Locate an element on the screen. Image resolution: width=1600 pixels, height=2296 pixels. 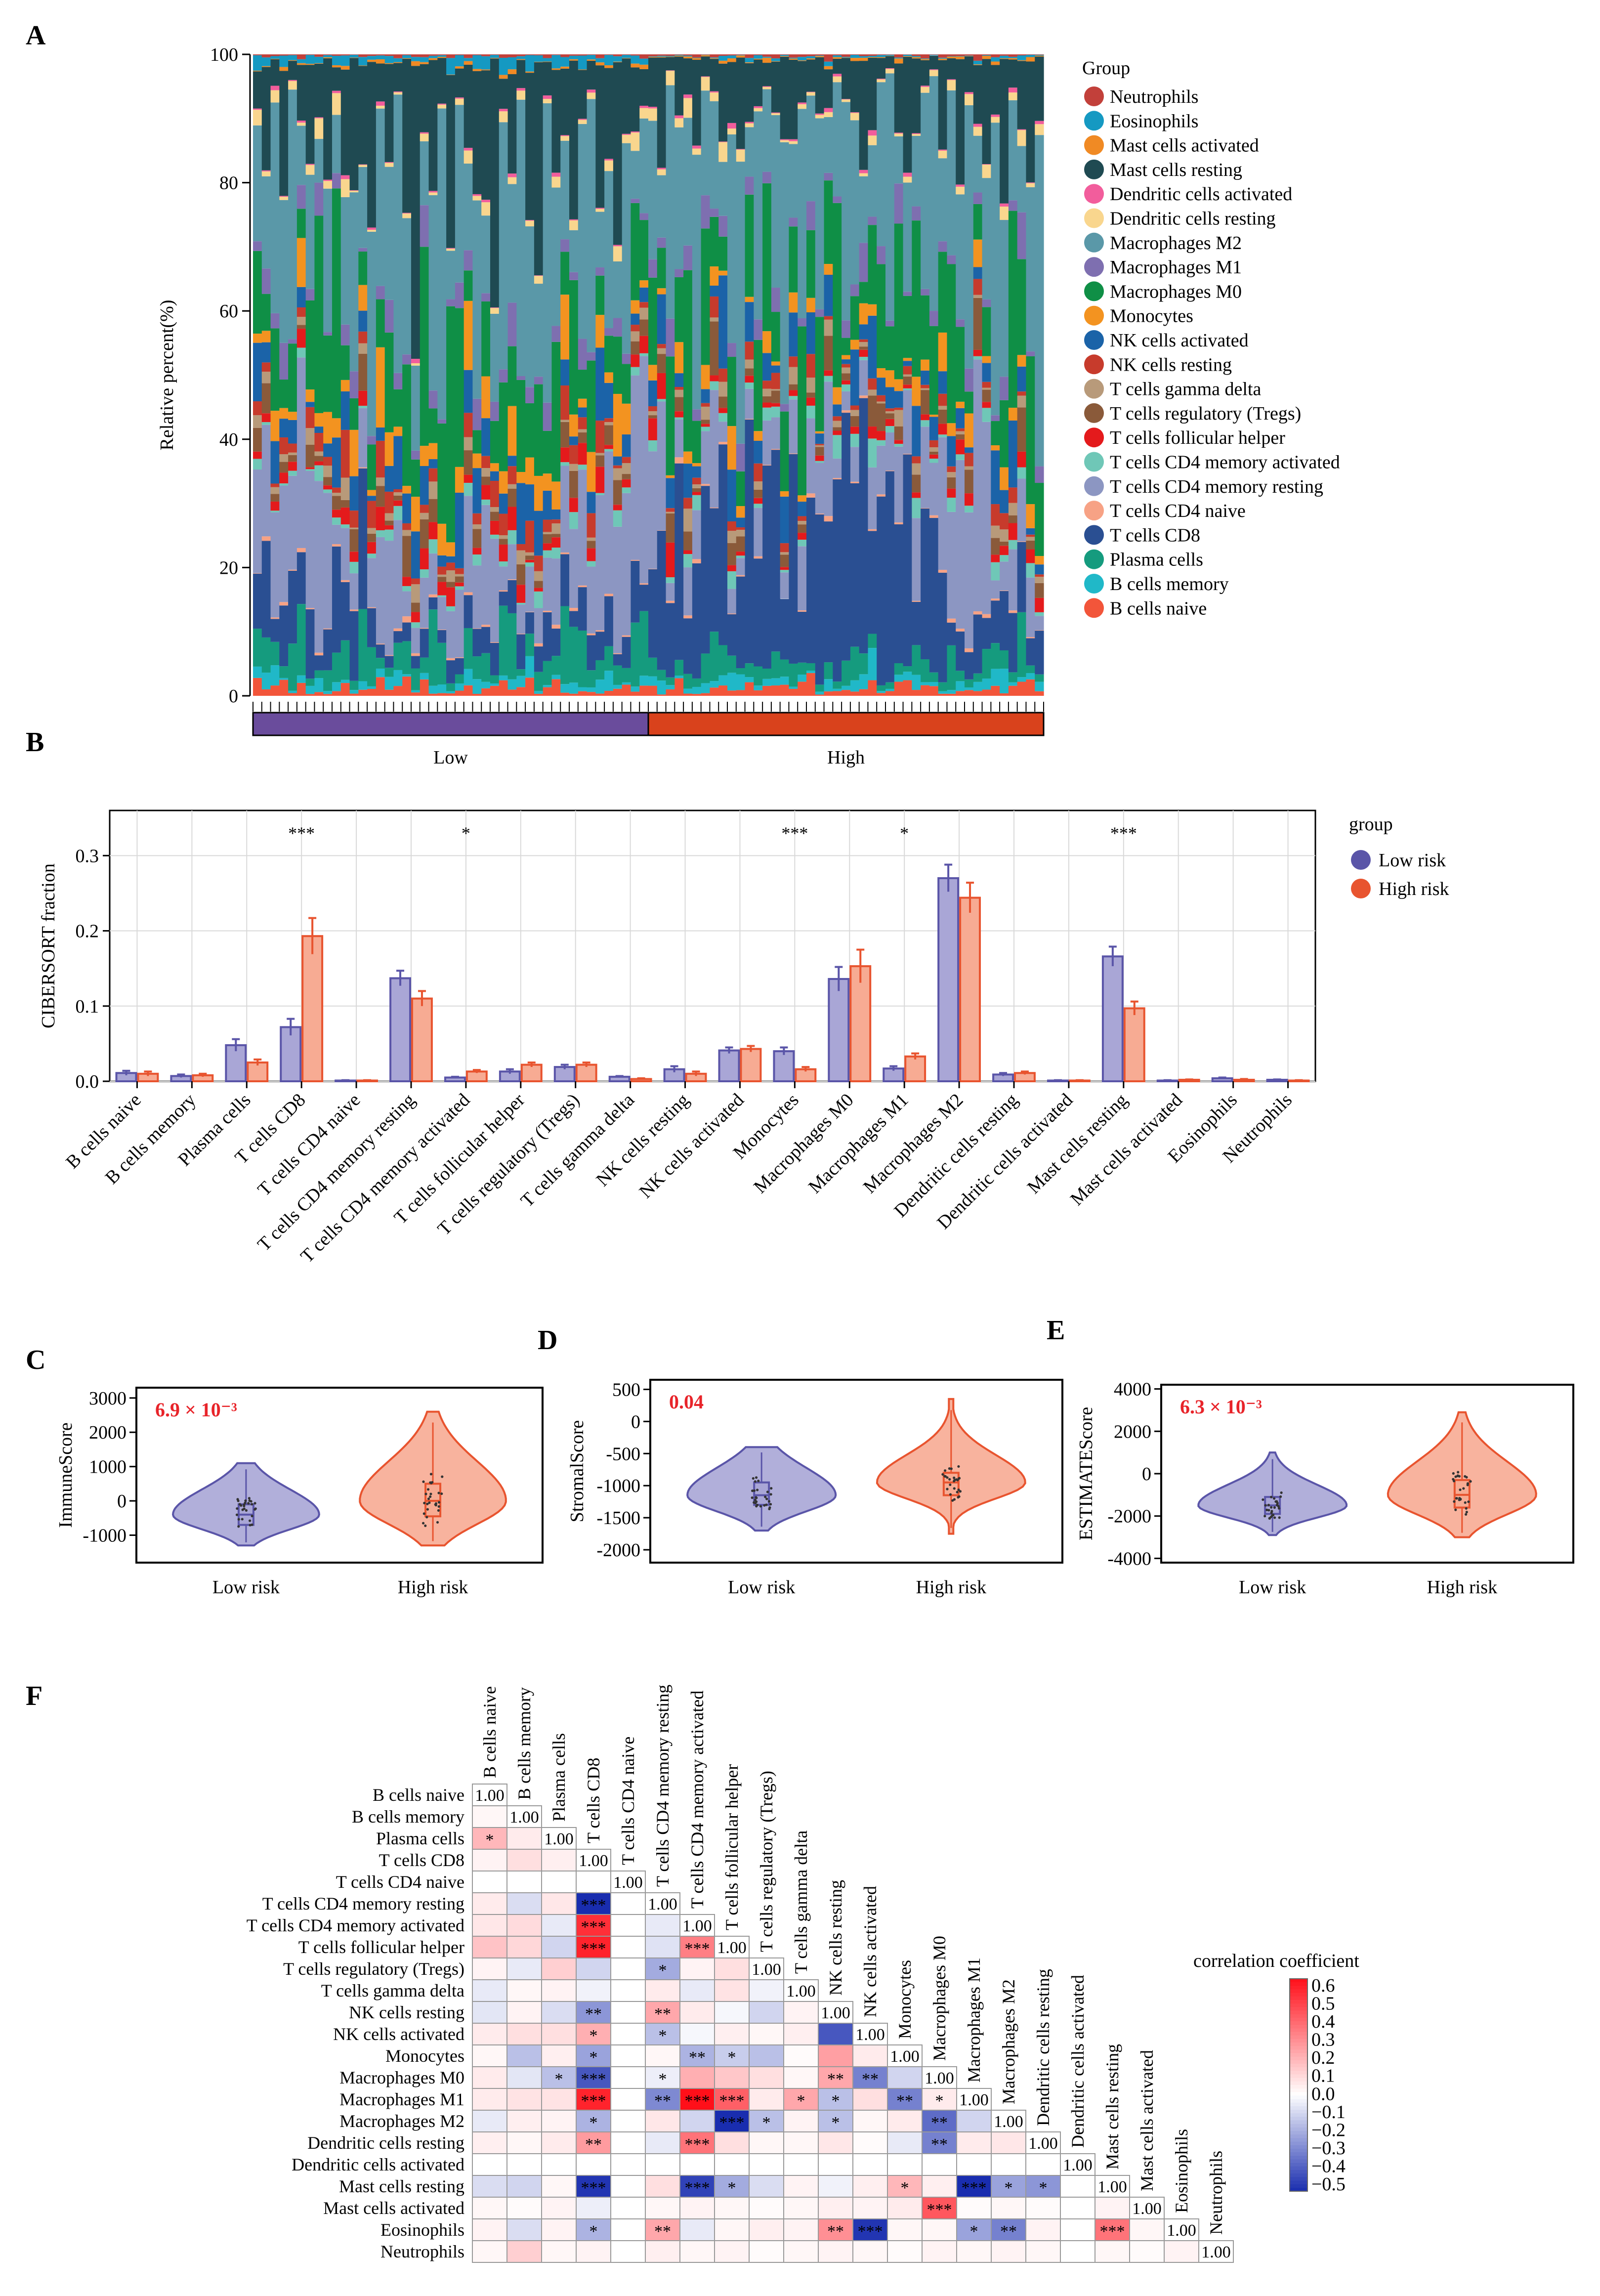
b-bar-high is located at coordinates (586, 1073).